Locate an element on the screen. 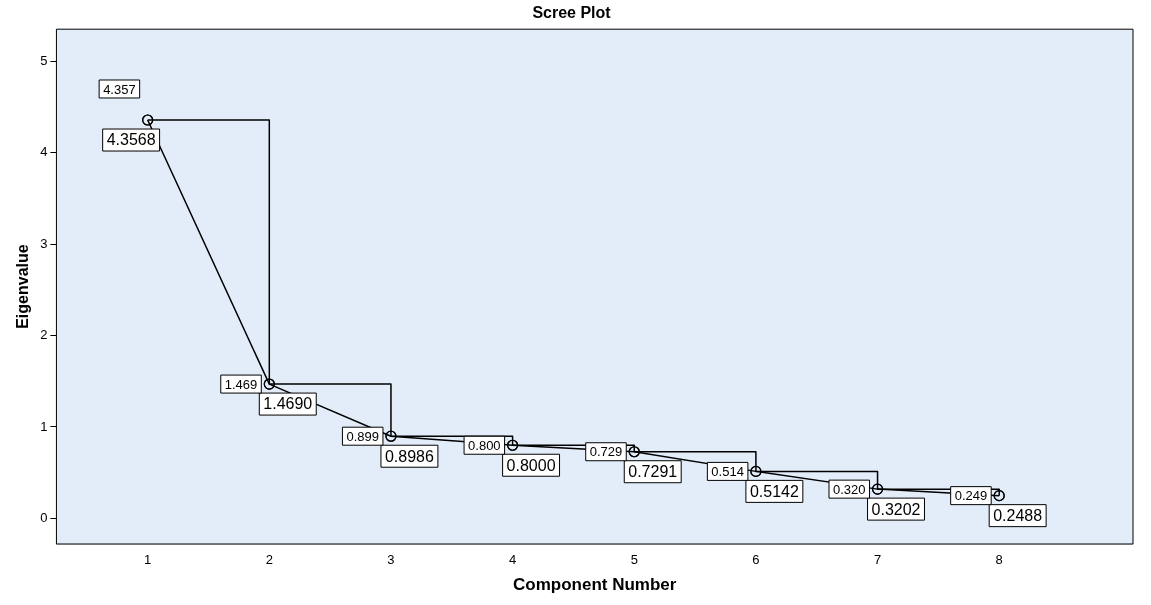 Image resolution: width=1151 pixels, height=605 pixels. data-label: 0.7291 is located at coordinates (653, 472).